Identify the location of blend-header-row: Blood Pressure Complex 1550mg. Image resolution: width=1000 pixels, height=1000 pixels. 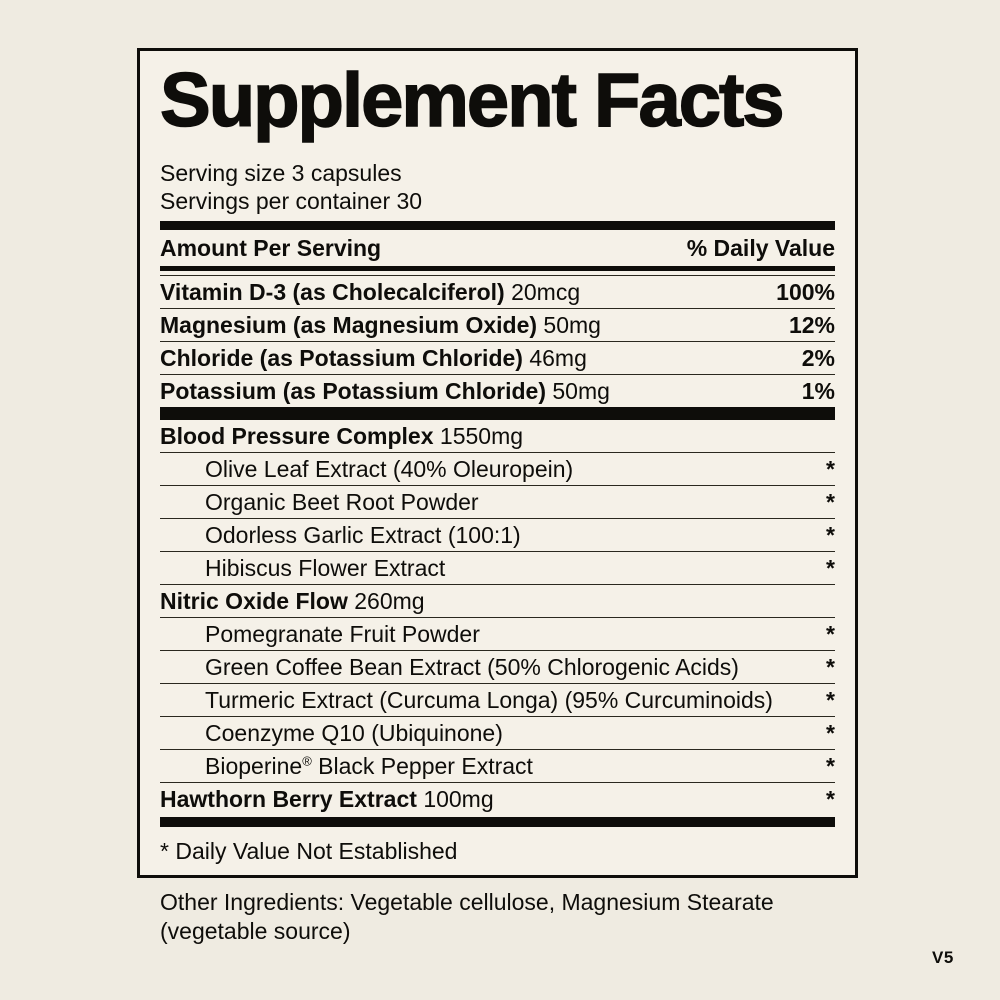
(497, 436).